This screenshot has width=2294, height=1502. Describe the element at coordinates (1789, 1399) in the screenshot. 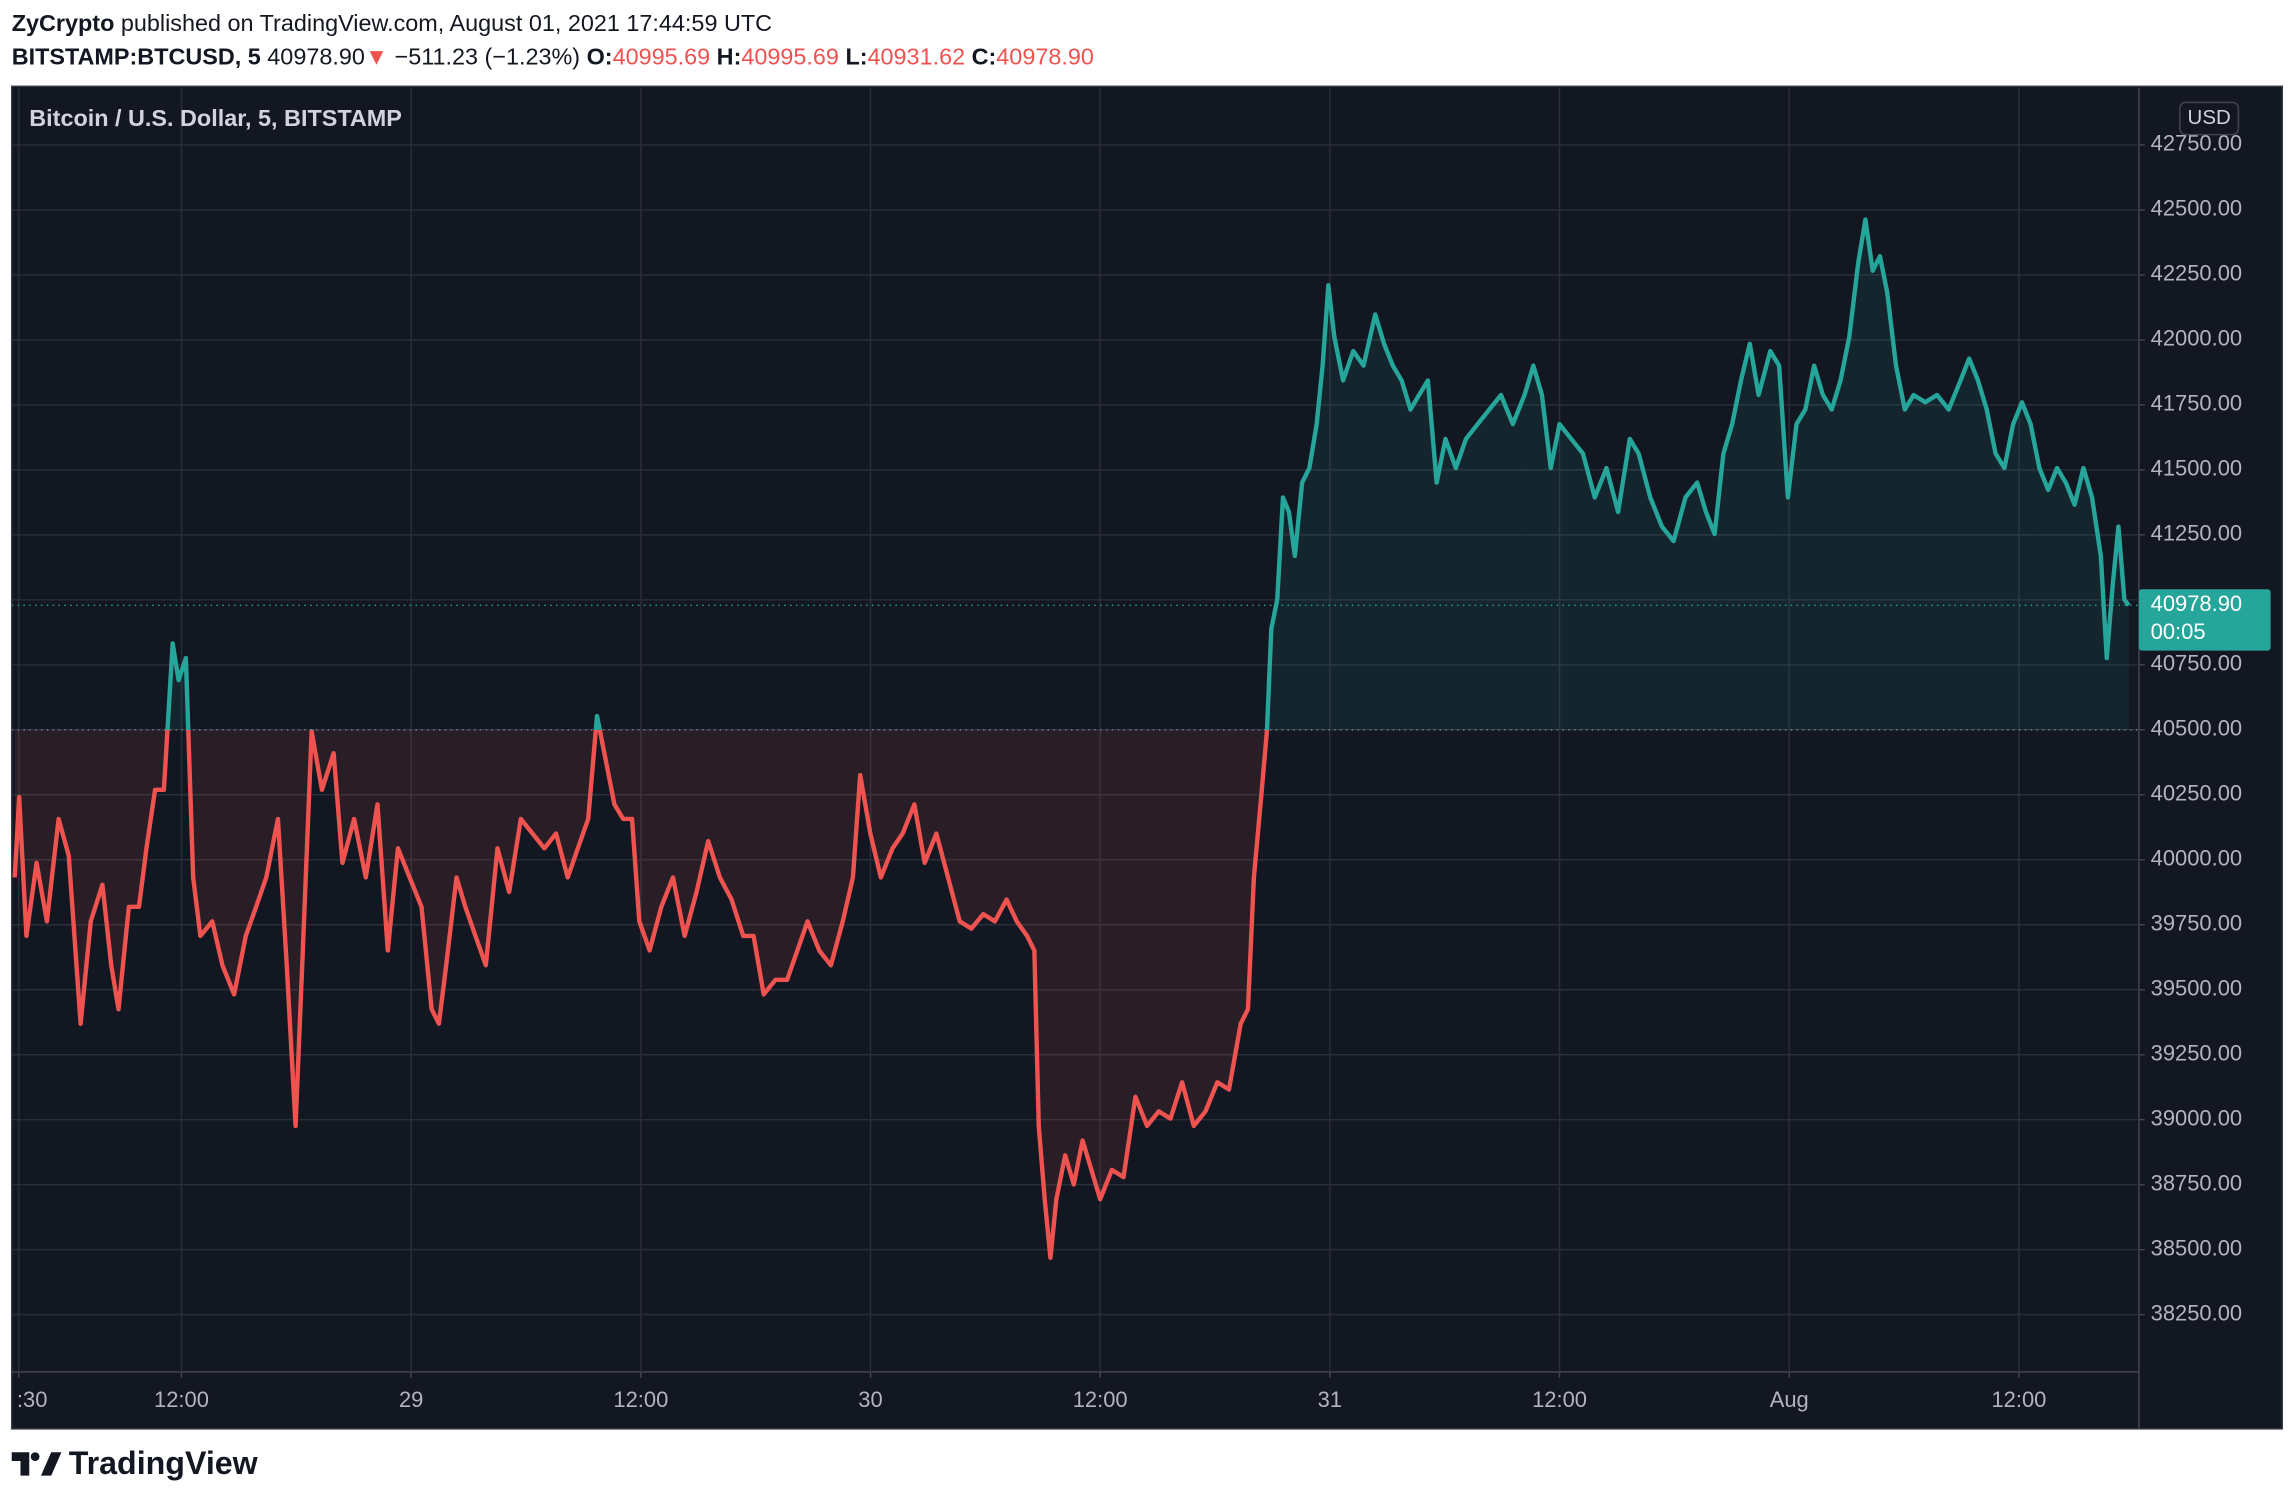

I see `x-tick-label: Aug` at that location.